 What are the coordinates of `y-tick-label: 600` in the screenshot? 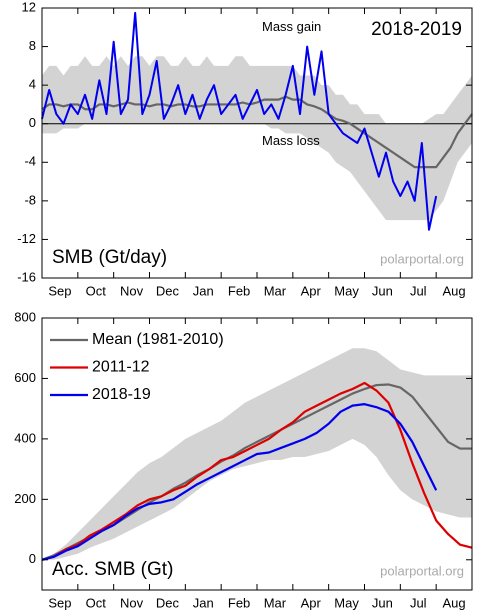 It's located at (25, 377).